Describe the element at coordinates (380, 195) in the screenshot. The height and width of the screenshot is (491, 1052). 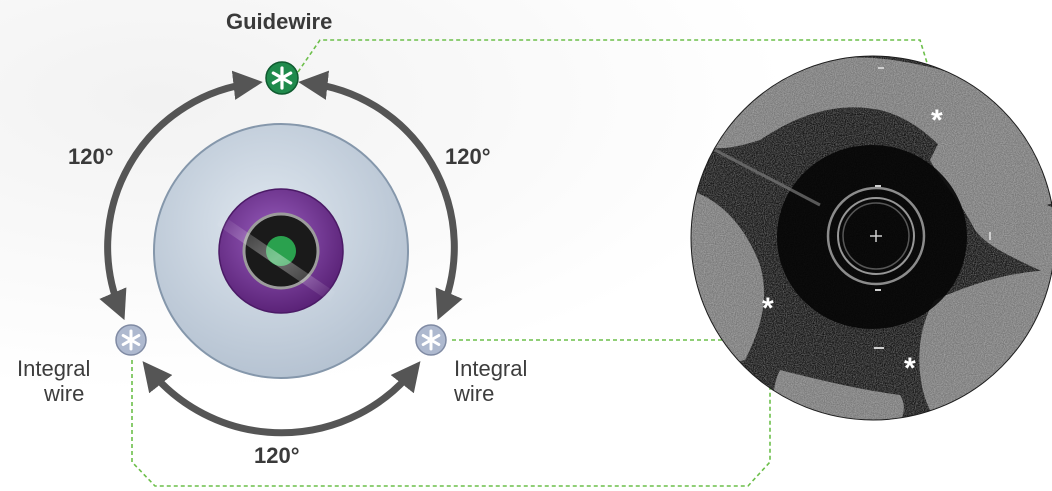
I see `arrow-upper-right` at that location.